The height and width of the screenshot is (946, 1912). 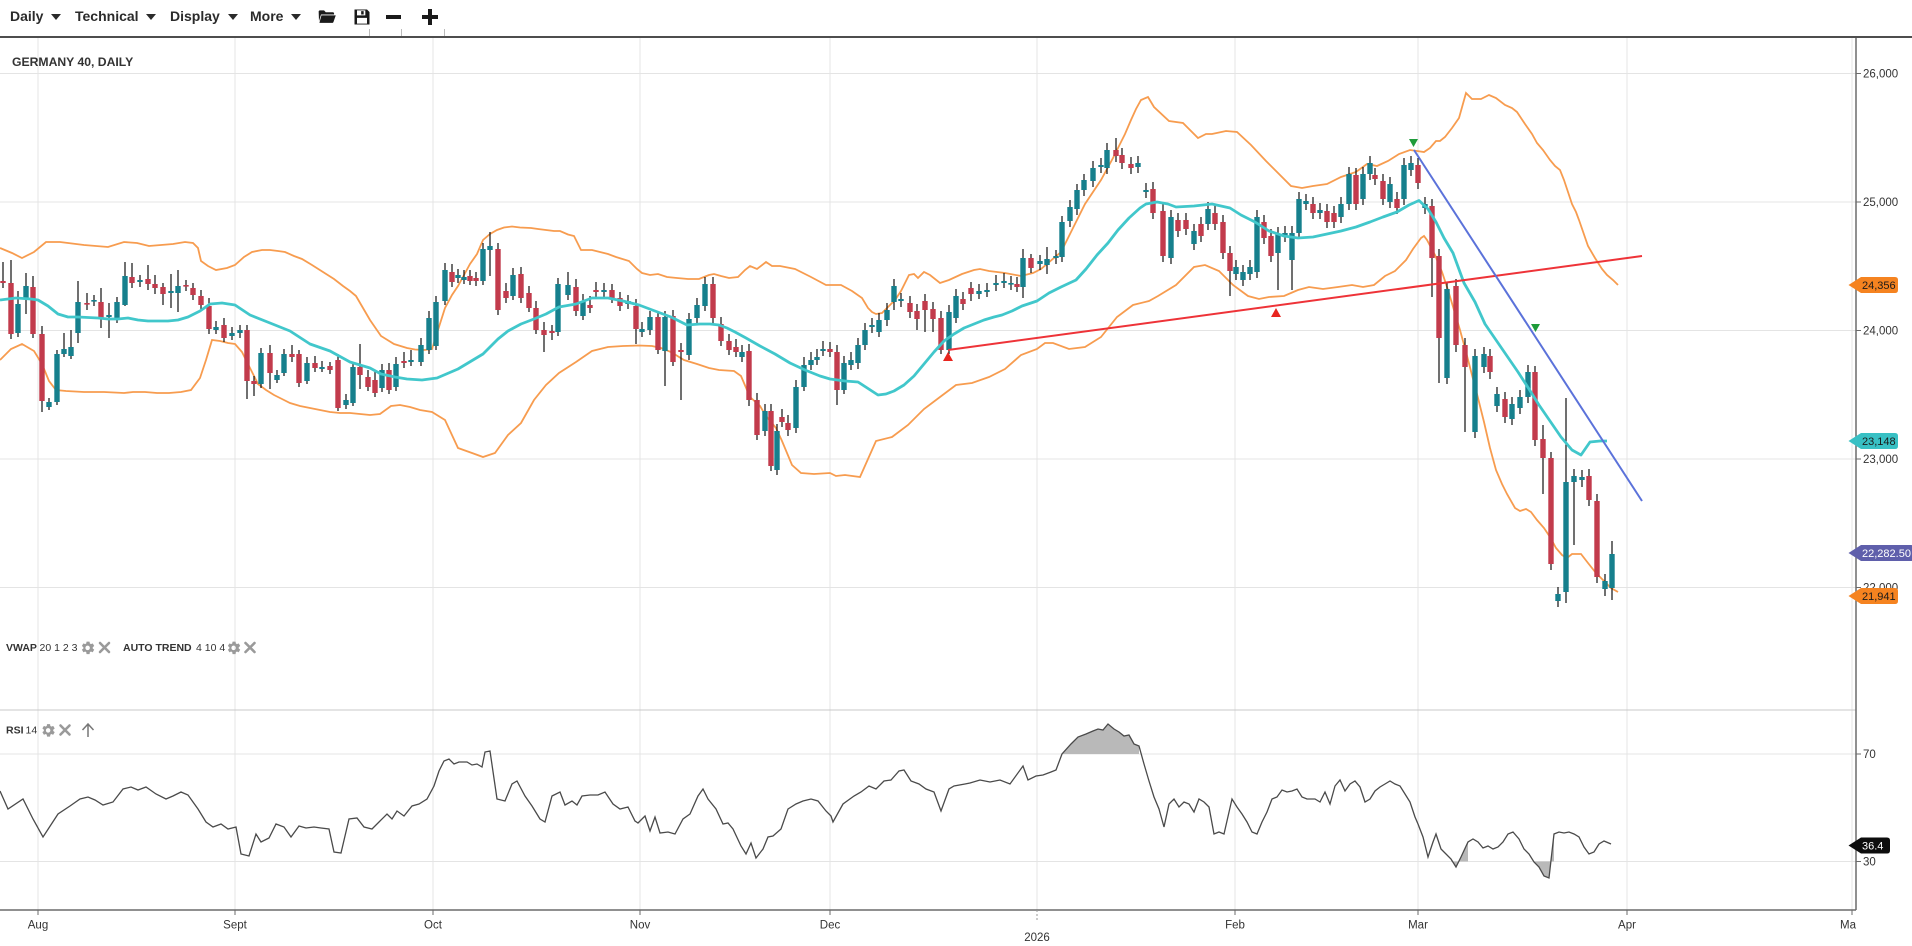 What do you see at coordinates (210, 648) in the screenshot?
I see `svg-text: 4 10 4` at bounding box center [210, 648].